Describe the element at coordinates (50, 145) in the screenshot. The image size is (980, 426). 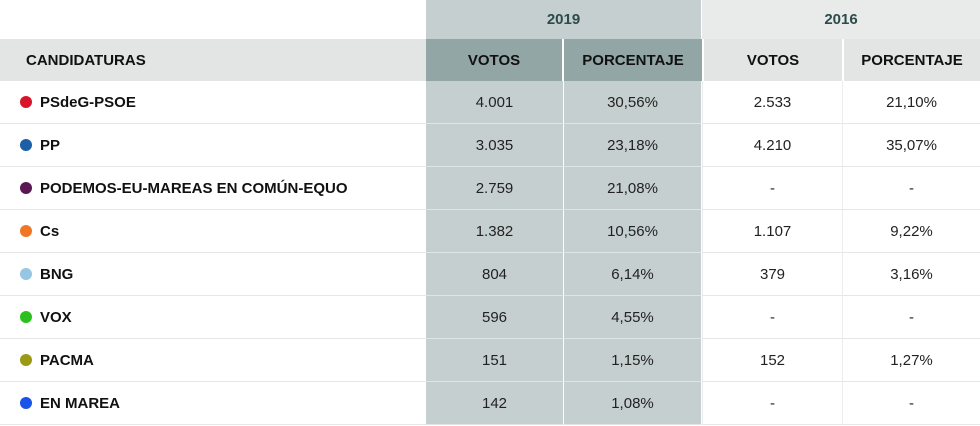
I see `party-name: PP` at that location.